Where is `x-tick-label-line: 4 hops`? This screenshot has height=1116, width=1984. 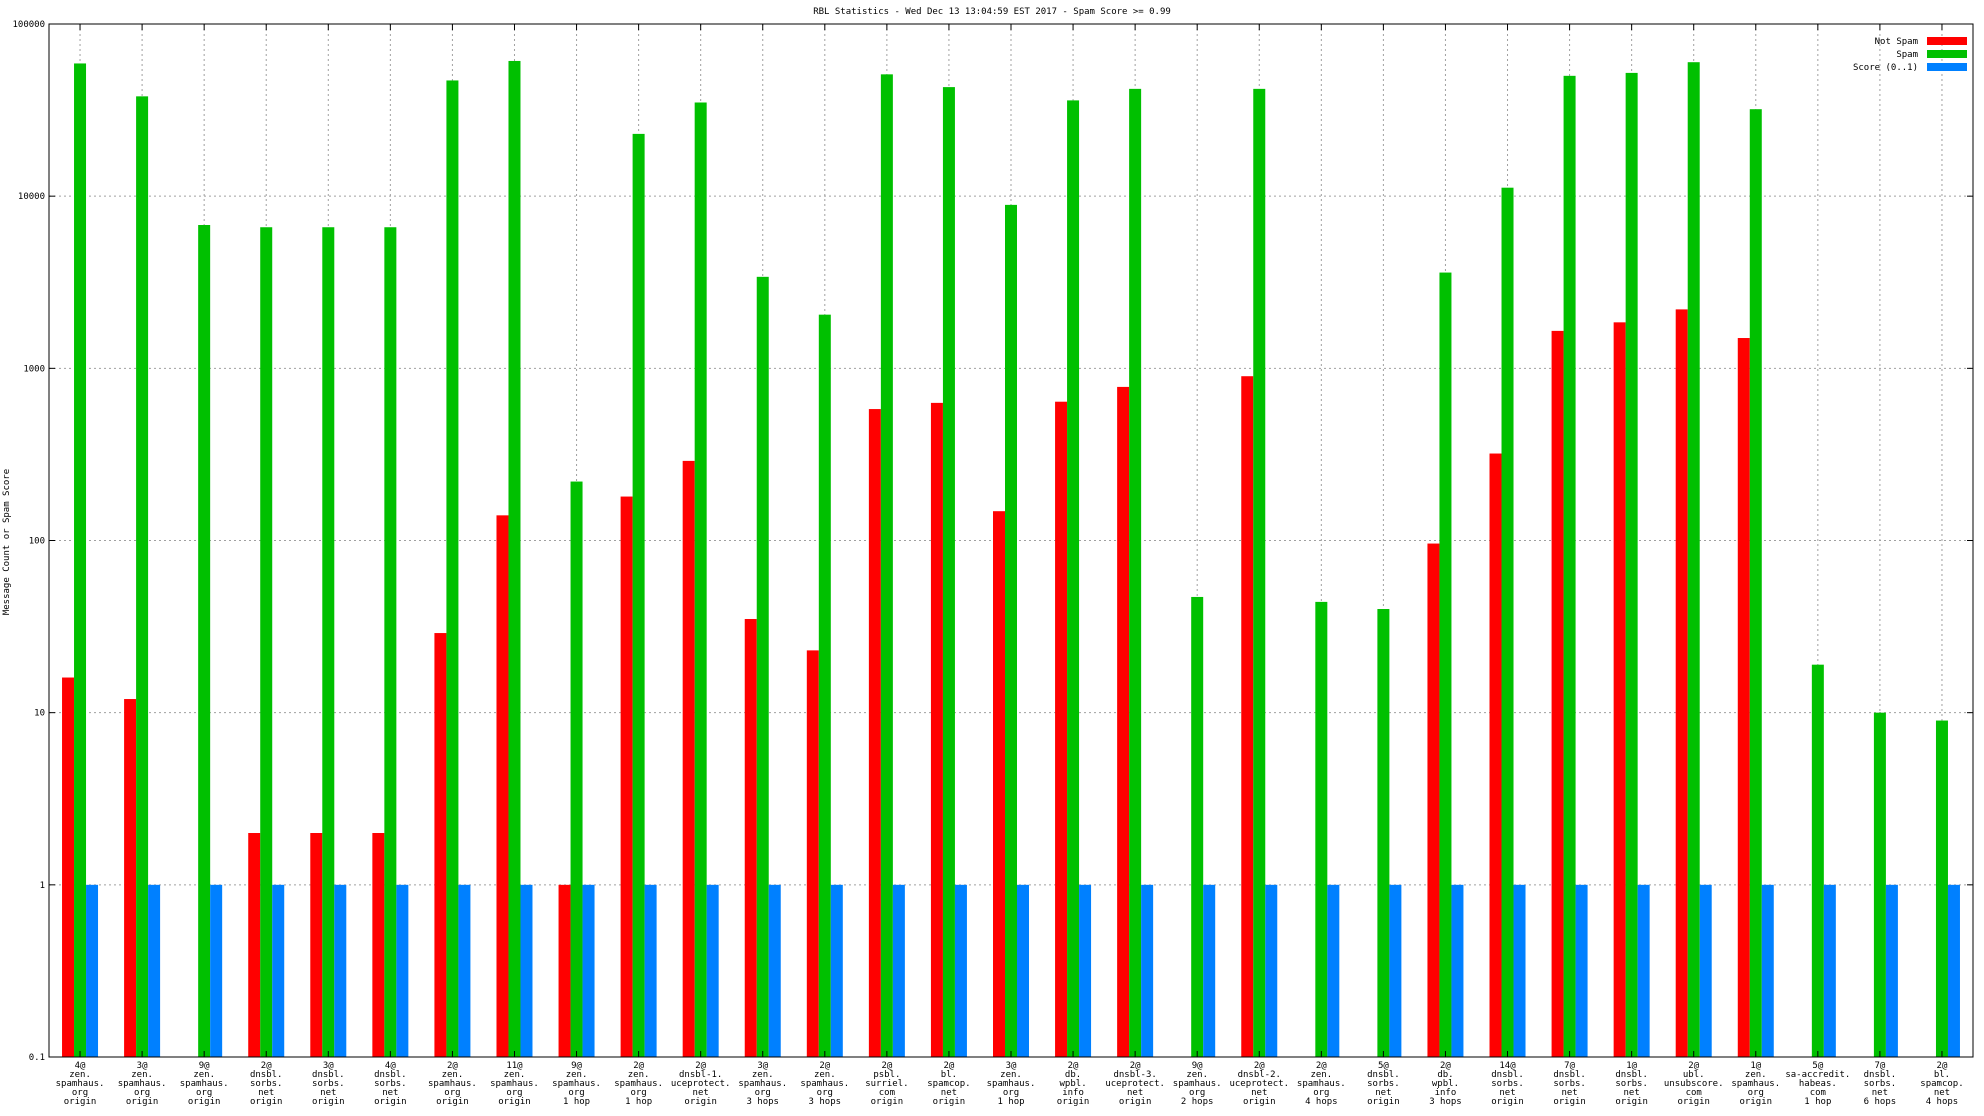 x-tick-label-line: 4 hops is located at coordinates (1321, 1102).